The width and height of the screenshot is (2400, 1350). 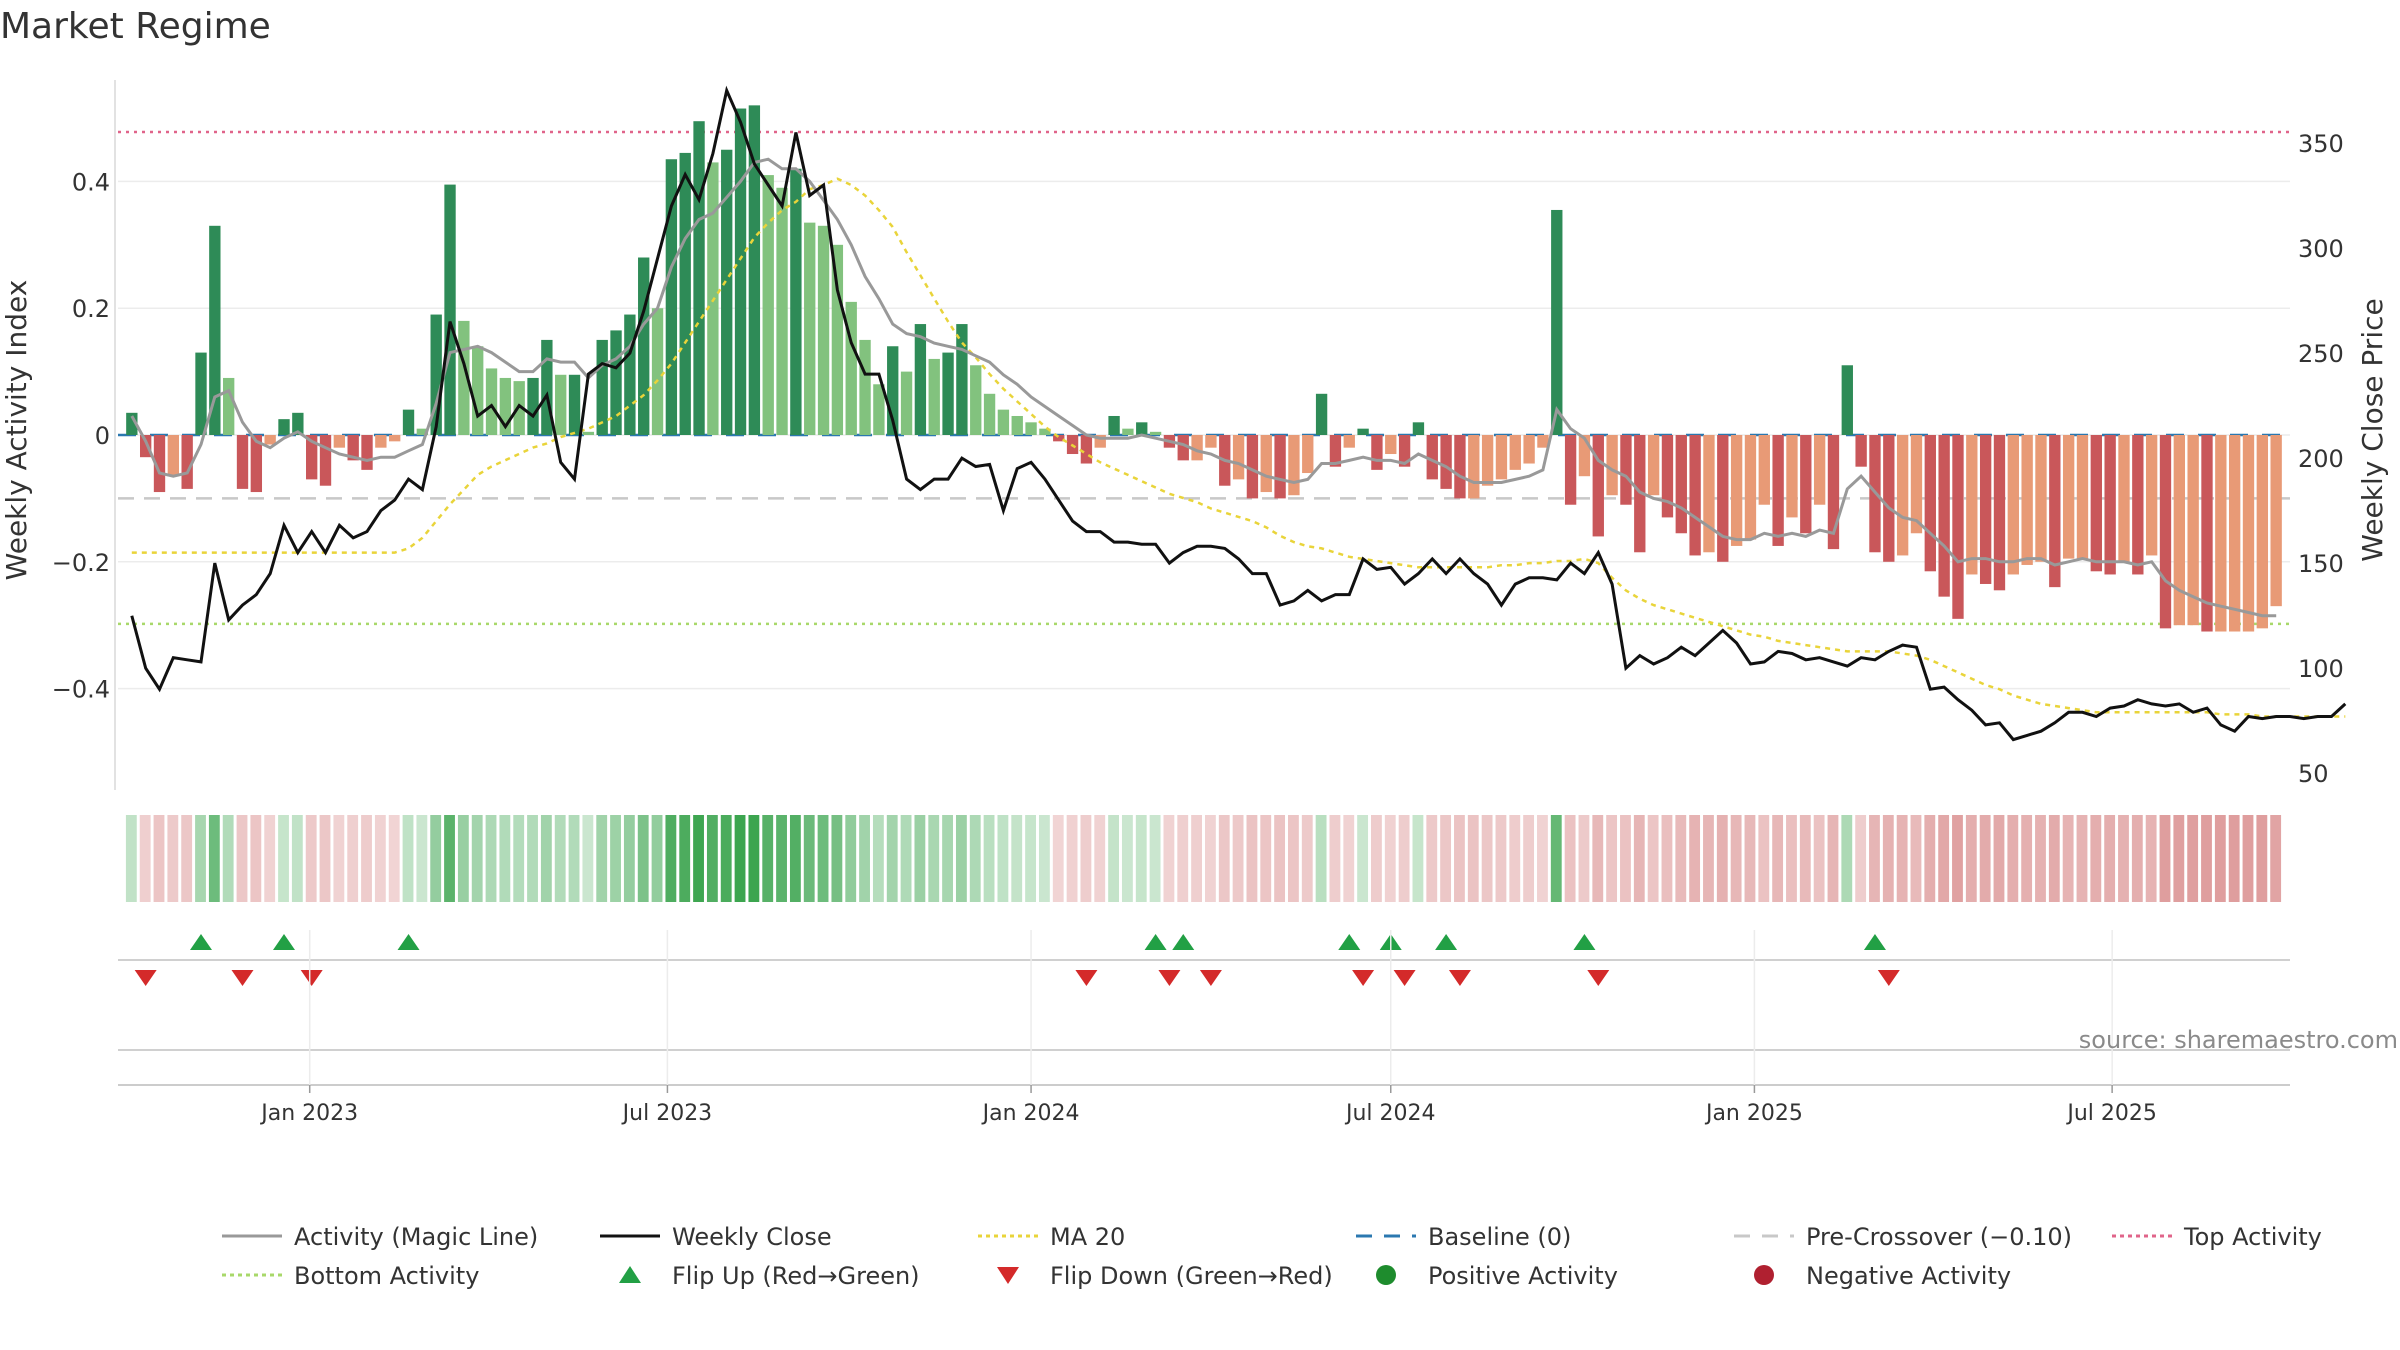 What do you see at coordinates (386, 1276) in the screenshot?
I see `legend-label: Bottom Activity` at bounding box center [386, 1276].